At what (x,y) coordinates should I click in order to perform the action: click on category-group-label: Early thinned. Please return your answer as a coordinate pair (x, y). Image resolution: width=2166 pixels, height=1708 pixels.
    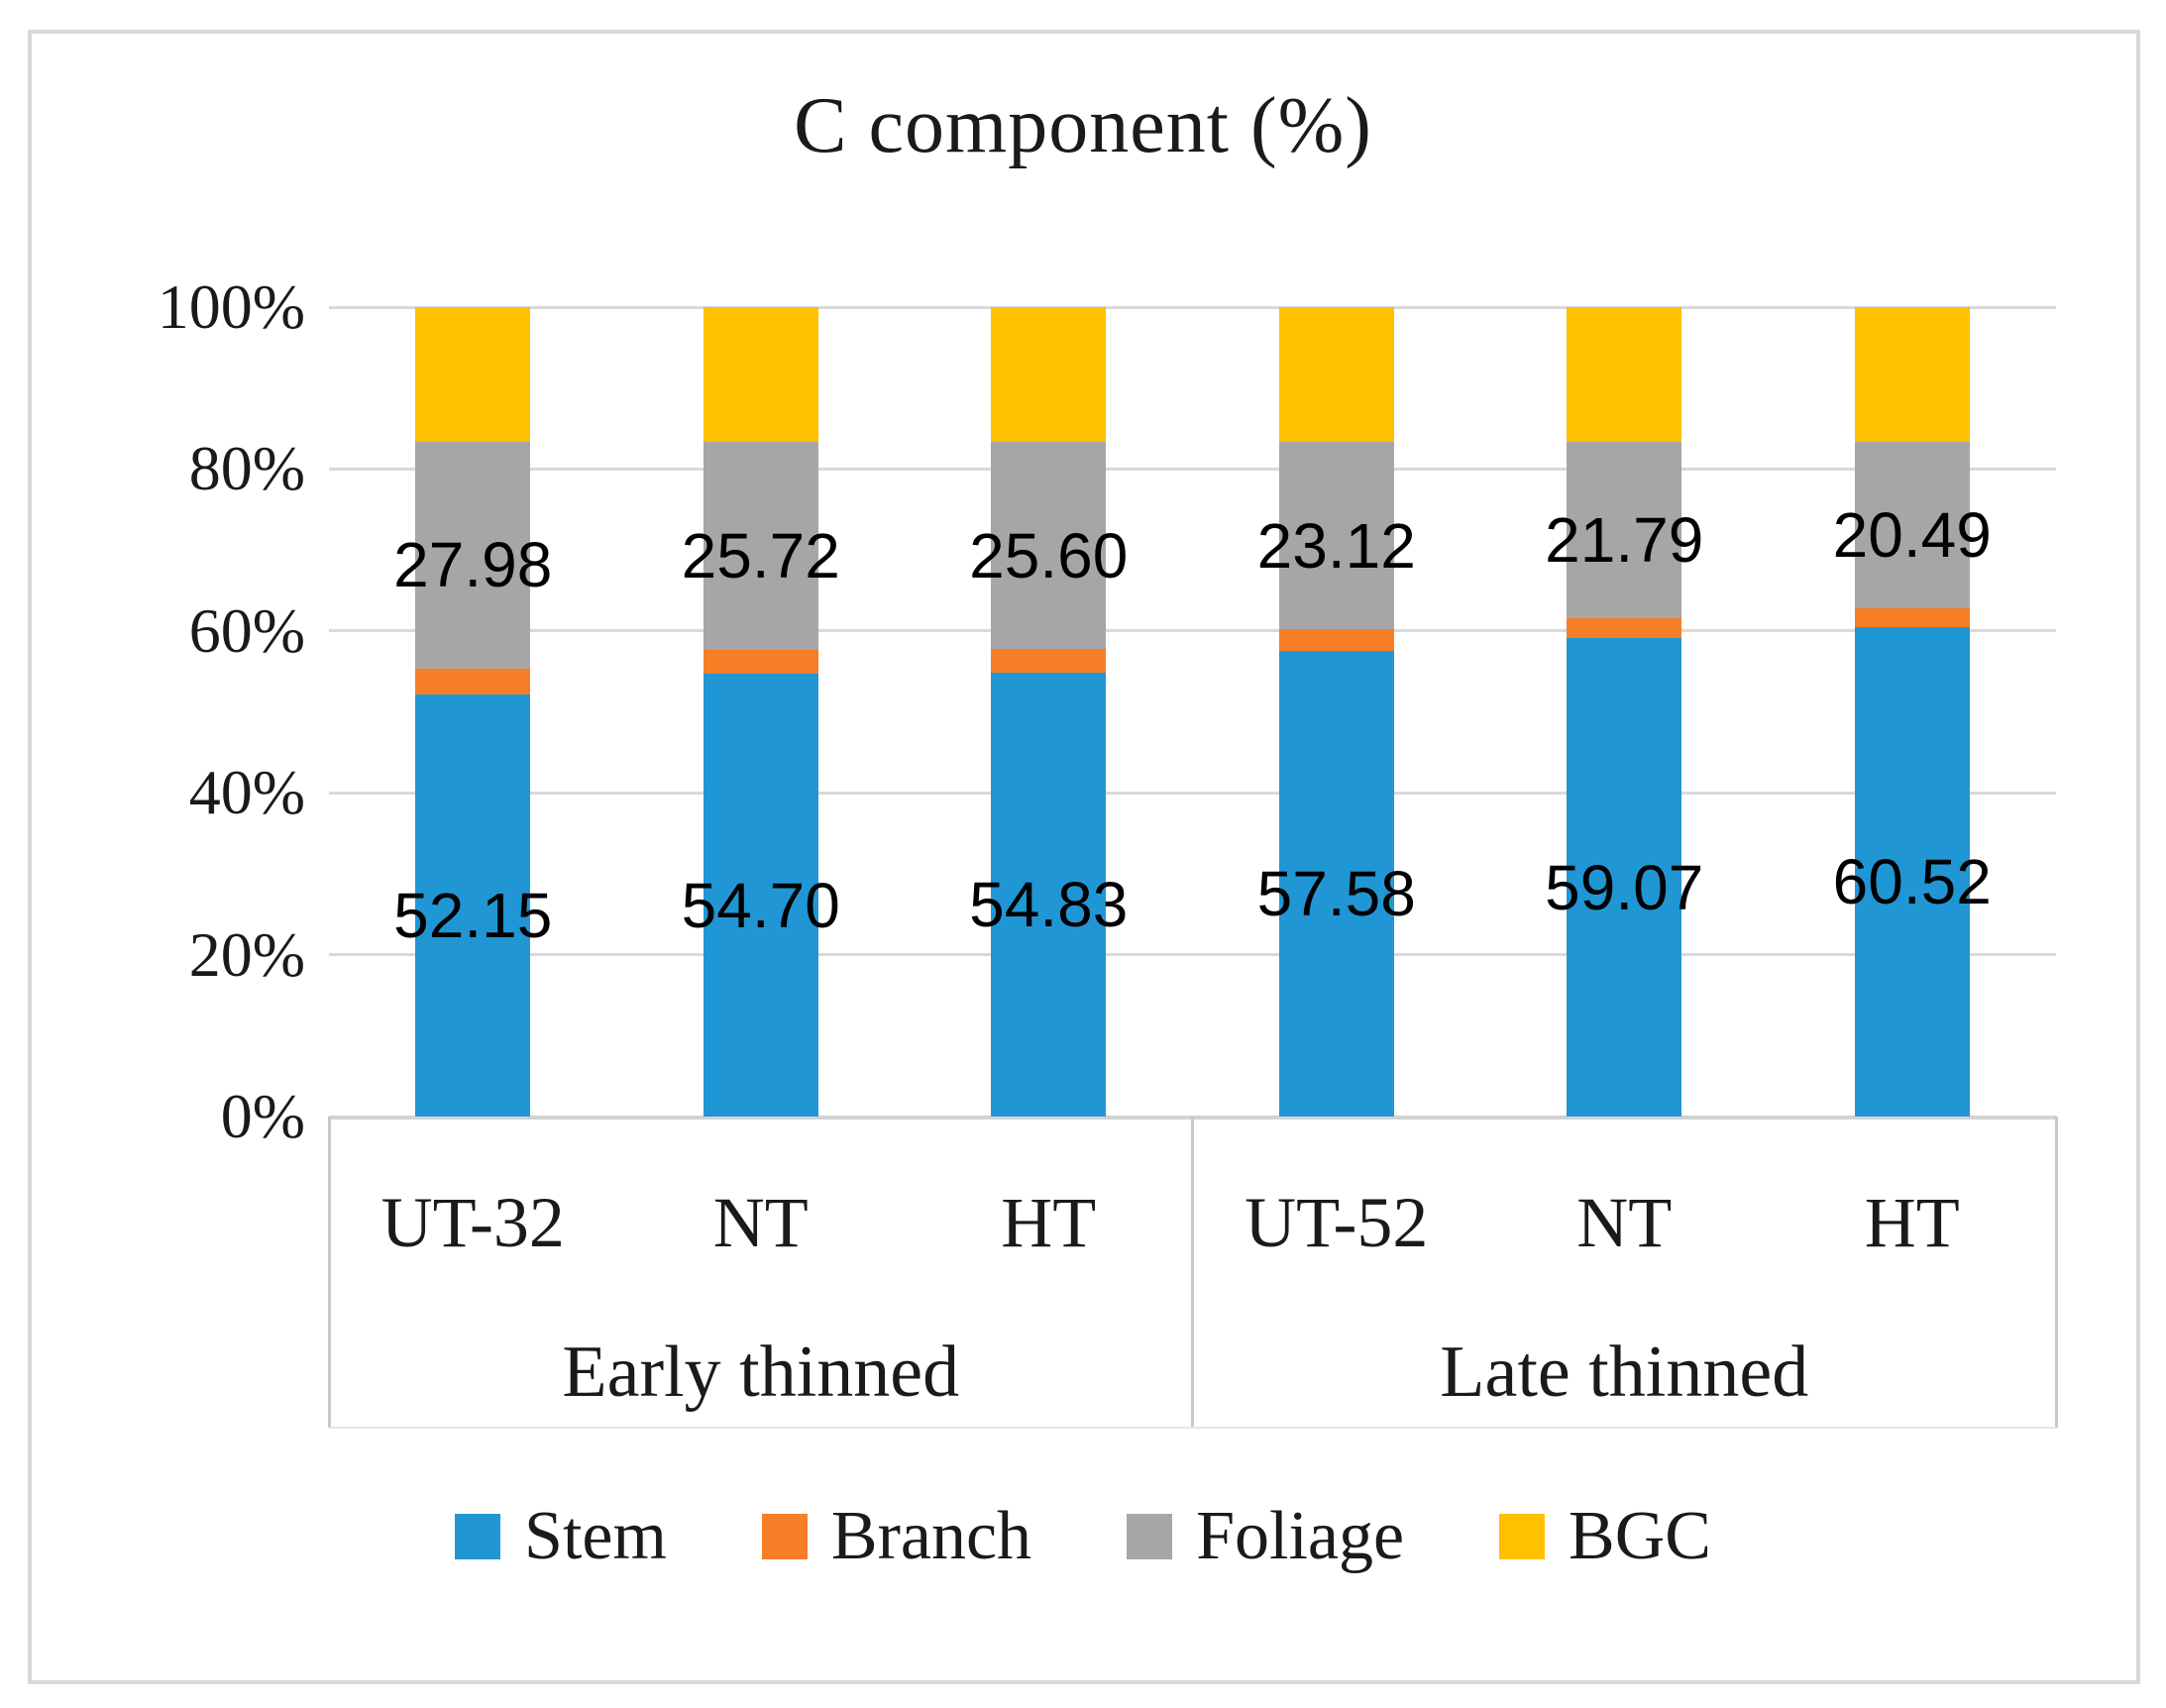
    Looking at the image, I should click on (761, 1372).